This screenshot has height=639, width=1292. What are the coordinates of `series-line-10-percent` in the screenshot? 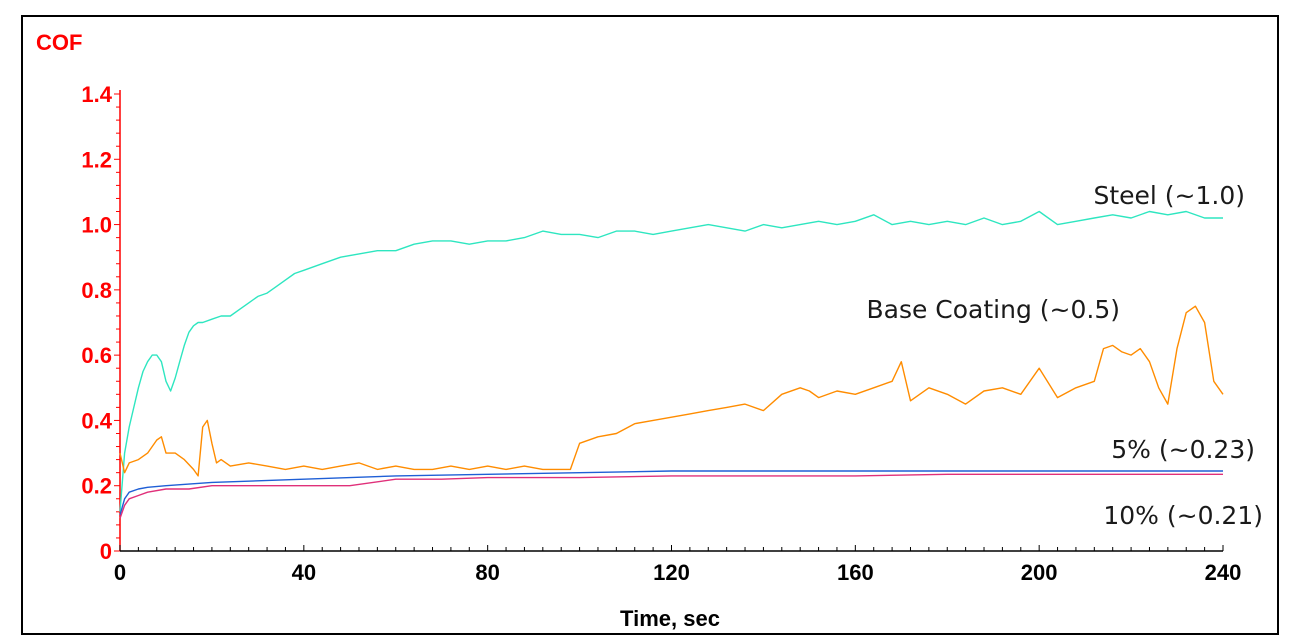 It's located at (671, 496).